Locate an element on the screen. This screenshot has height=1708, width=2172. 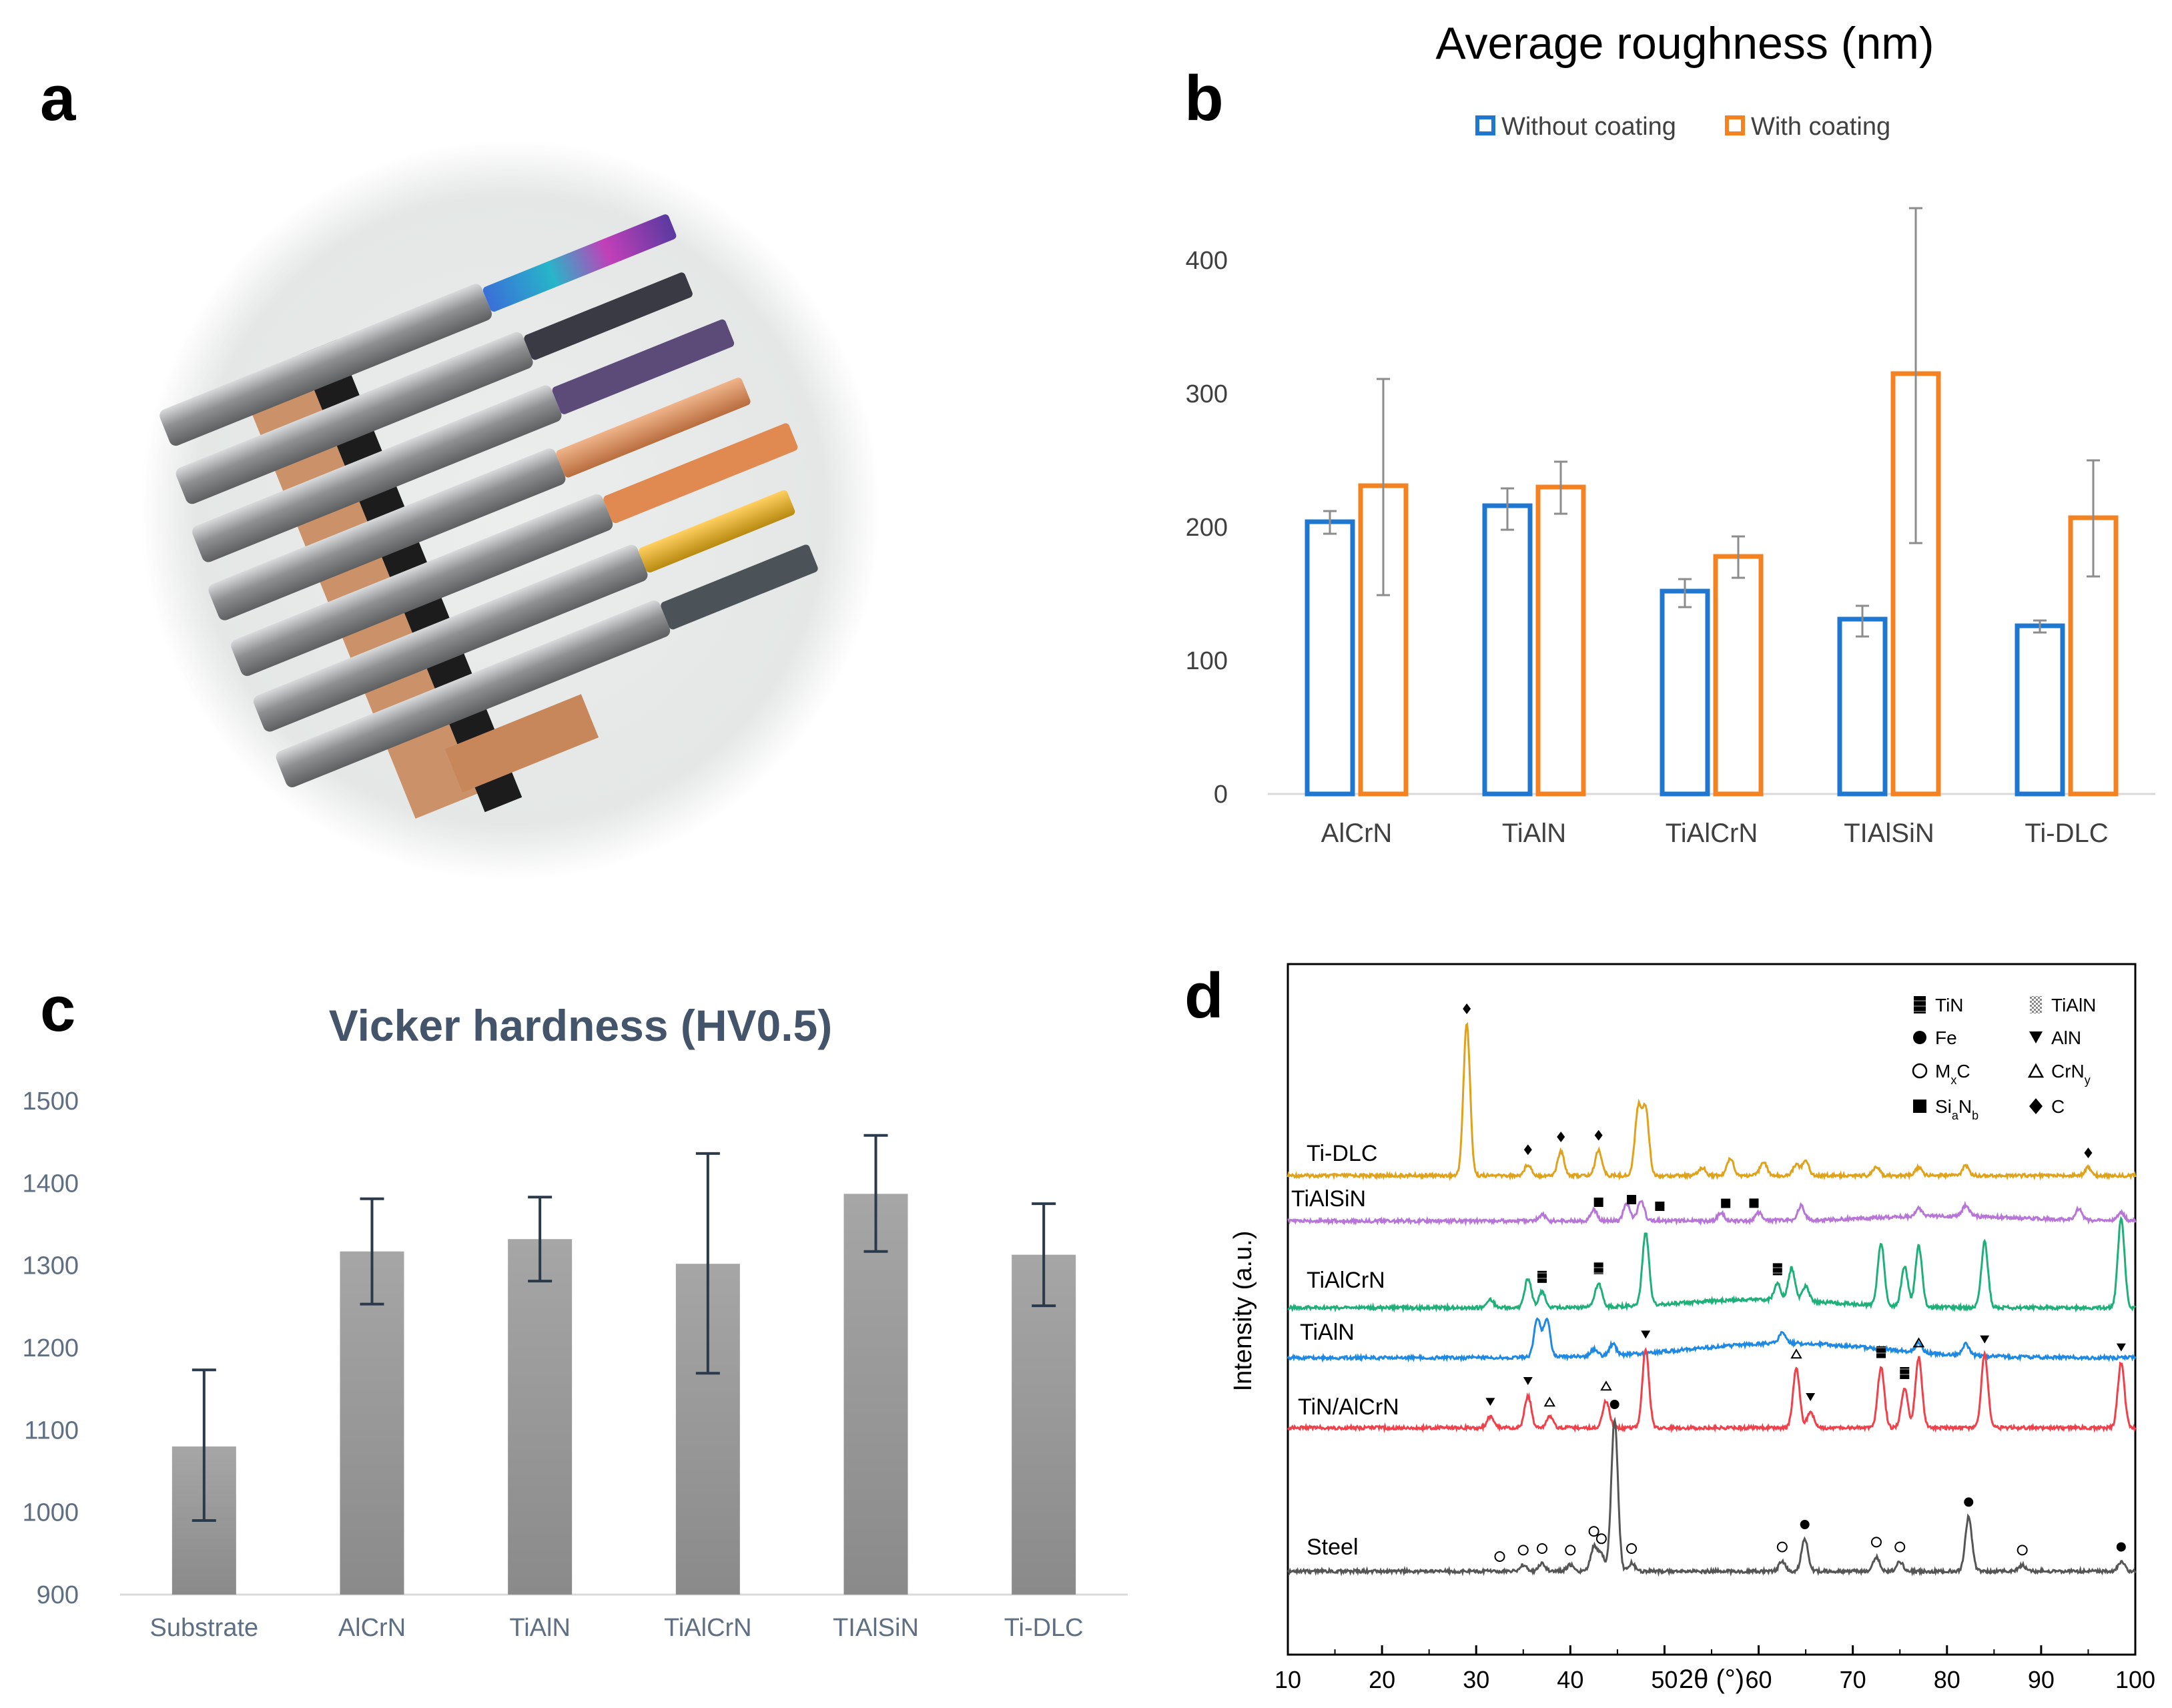
c-xtick-label: Substrate is located at coordinates (204, 1628).